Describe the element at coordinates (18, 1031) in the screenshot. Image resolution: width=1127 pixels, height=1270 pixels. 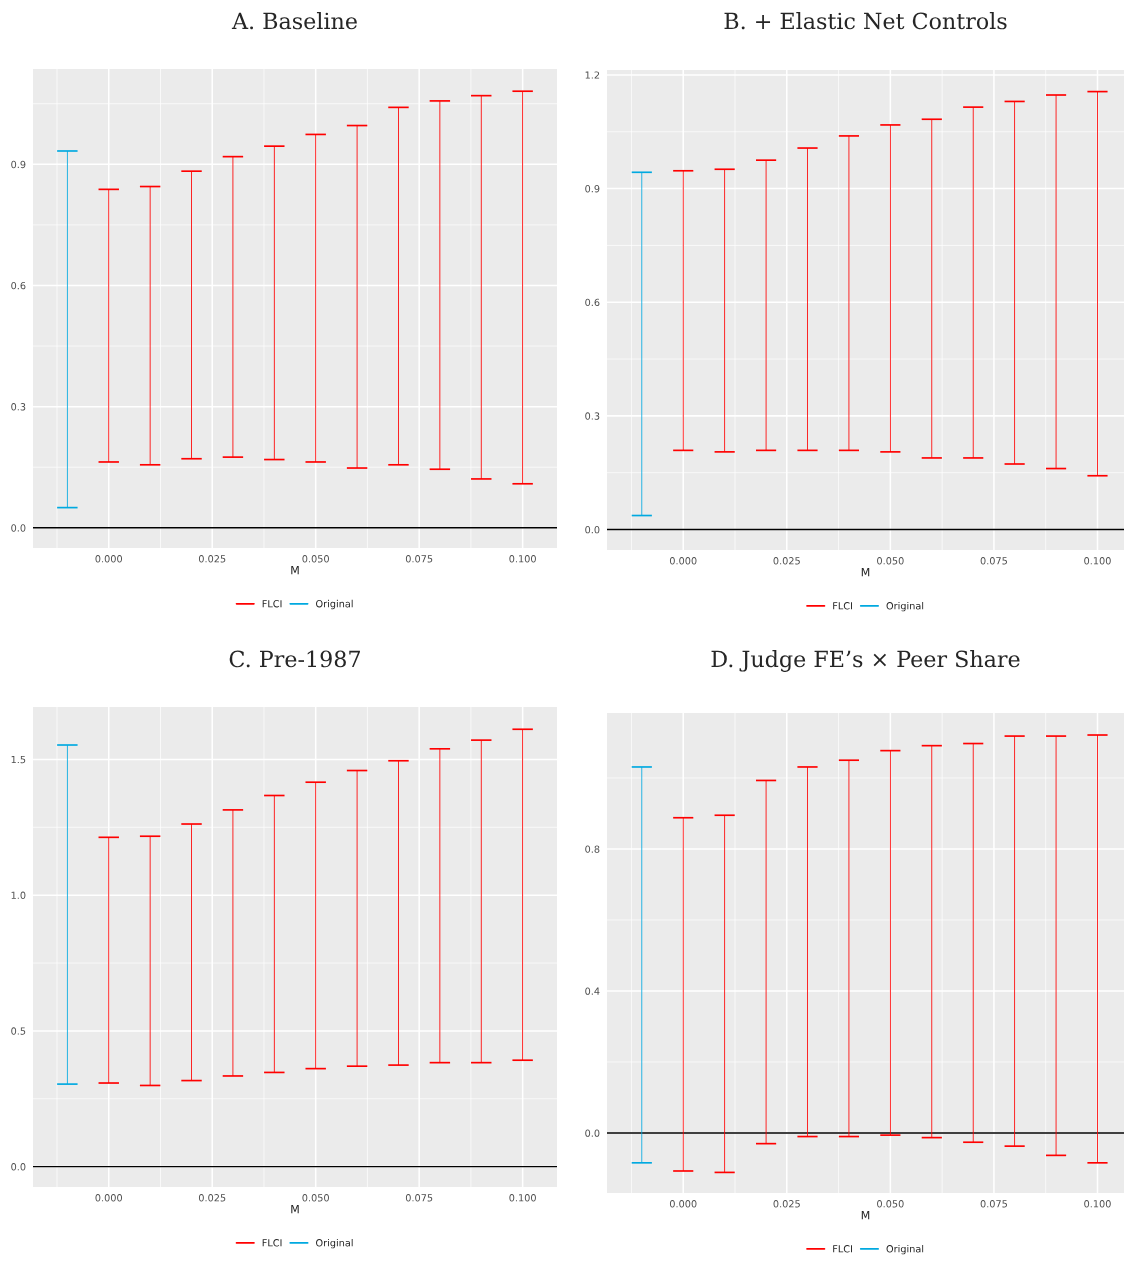
I see `y-tick-label: 0.5` at that location.